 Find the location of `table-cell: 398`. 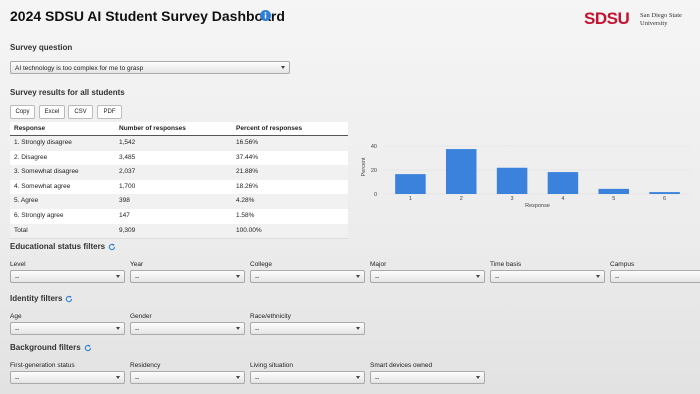

table-cell: 398 is located at coordinates (124, 201).